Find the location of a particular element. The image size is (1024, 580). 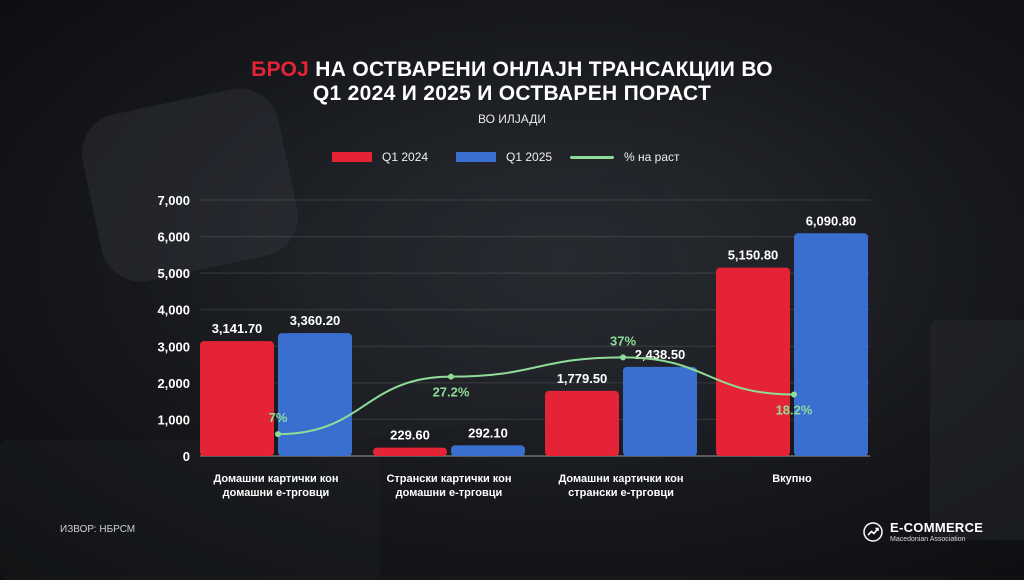

y-tick-label: 3,000 is located at coordinates (173, 346).